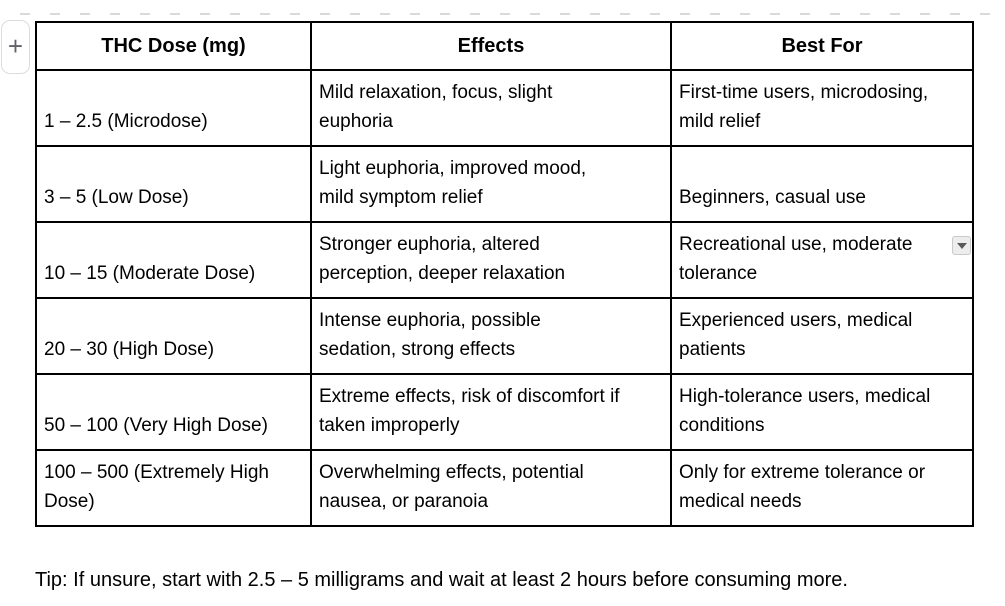 Image resolution: width=1005 pixels, height=606 pixels. What do you see at coordinates (173, 488) in the screenshot?
I see `cell-dose: 100 – 500 (Extremely High Dose)` at bounding box center [173, 488].